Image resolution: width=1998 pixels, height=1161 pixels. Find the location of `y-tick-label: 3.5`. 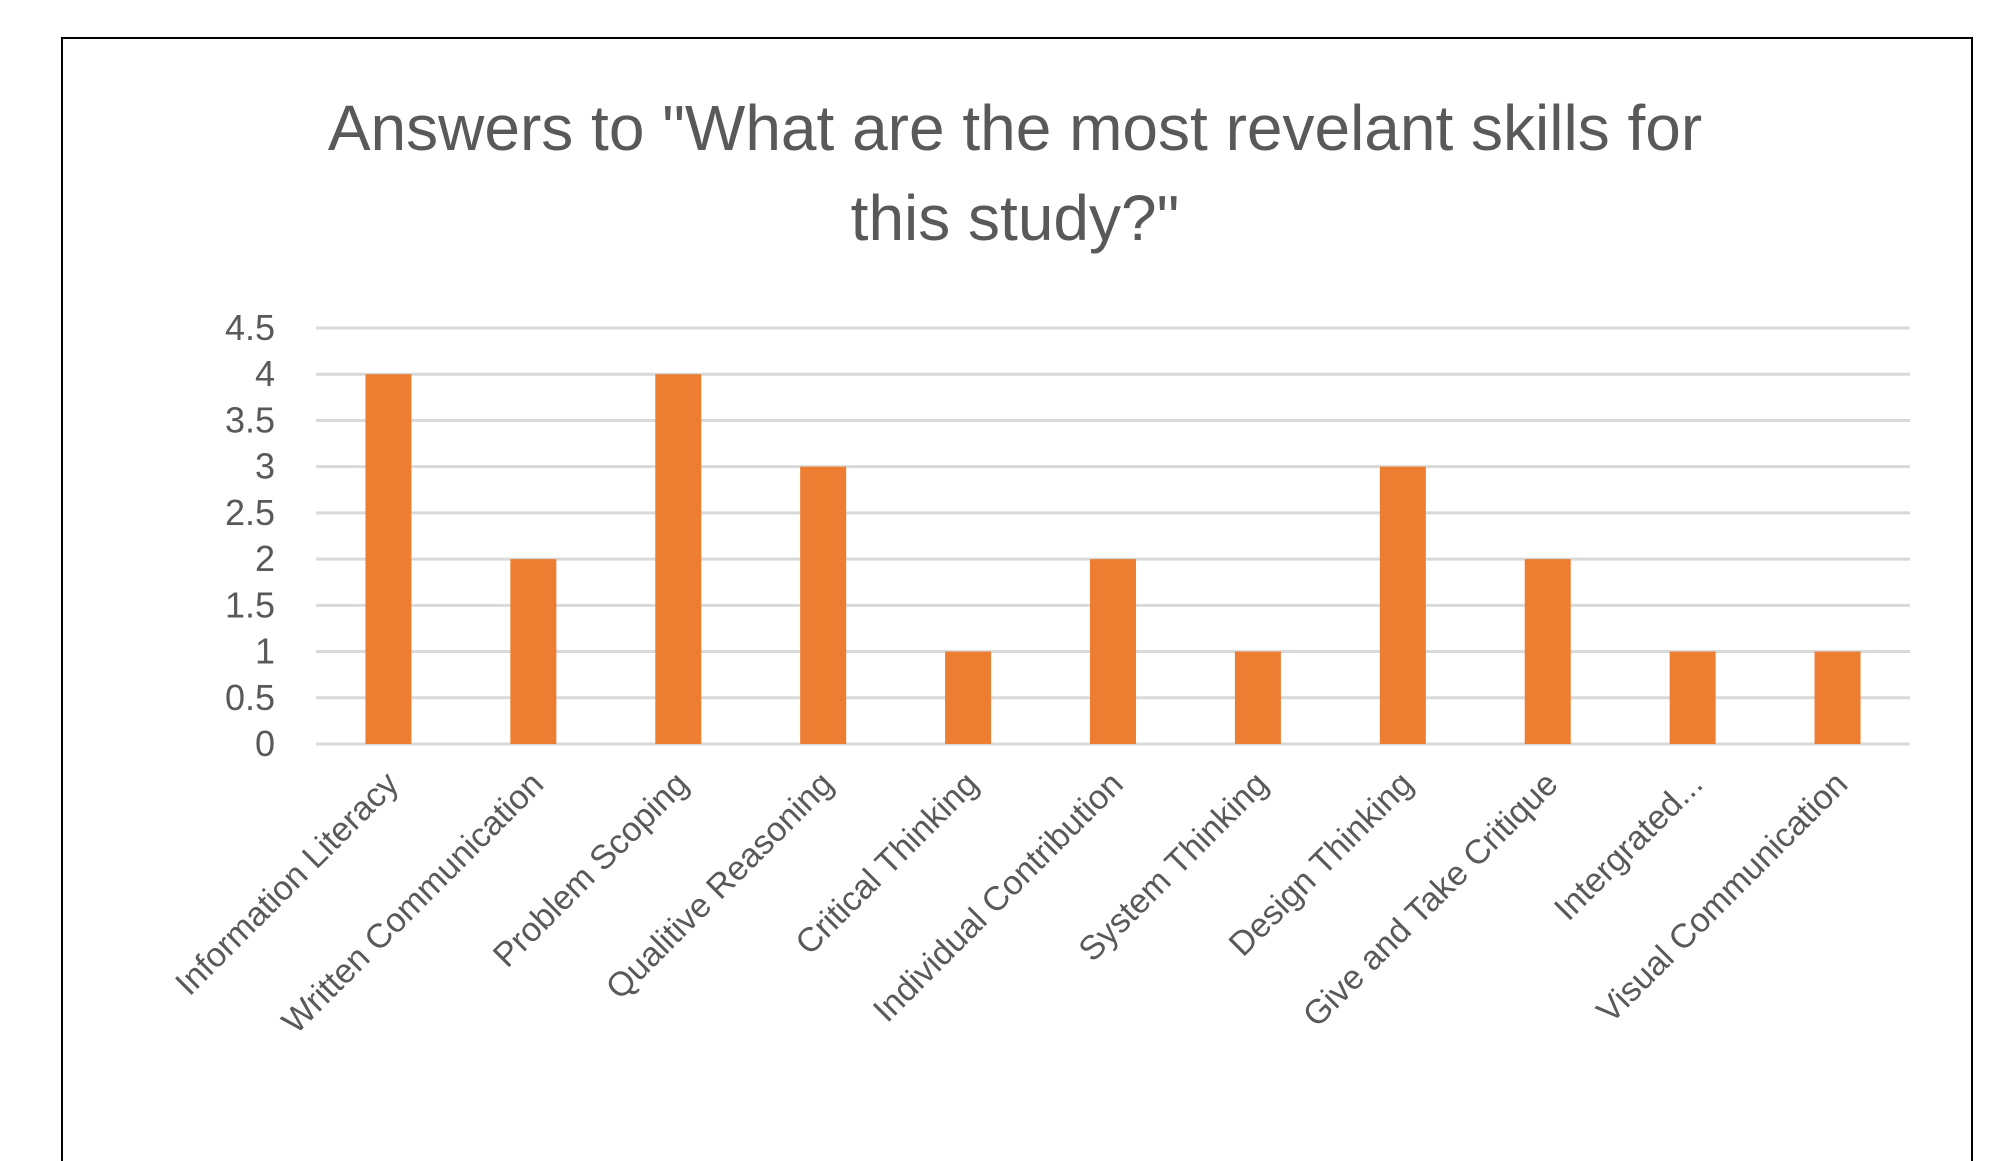

y-tick-label: 3.5 is located at coordinates (250, 419).